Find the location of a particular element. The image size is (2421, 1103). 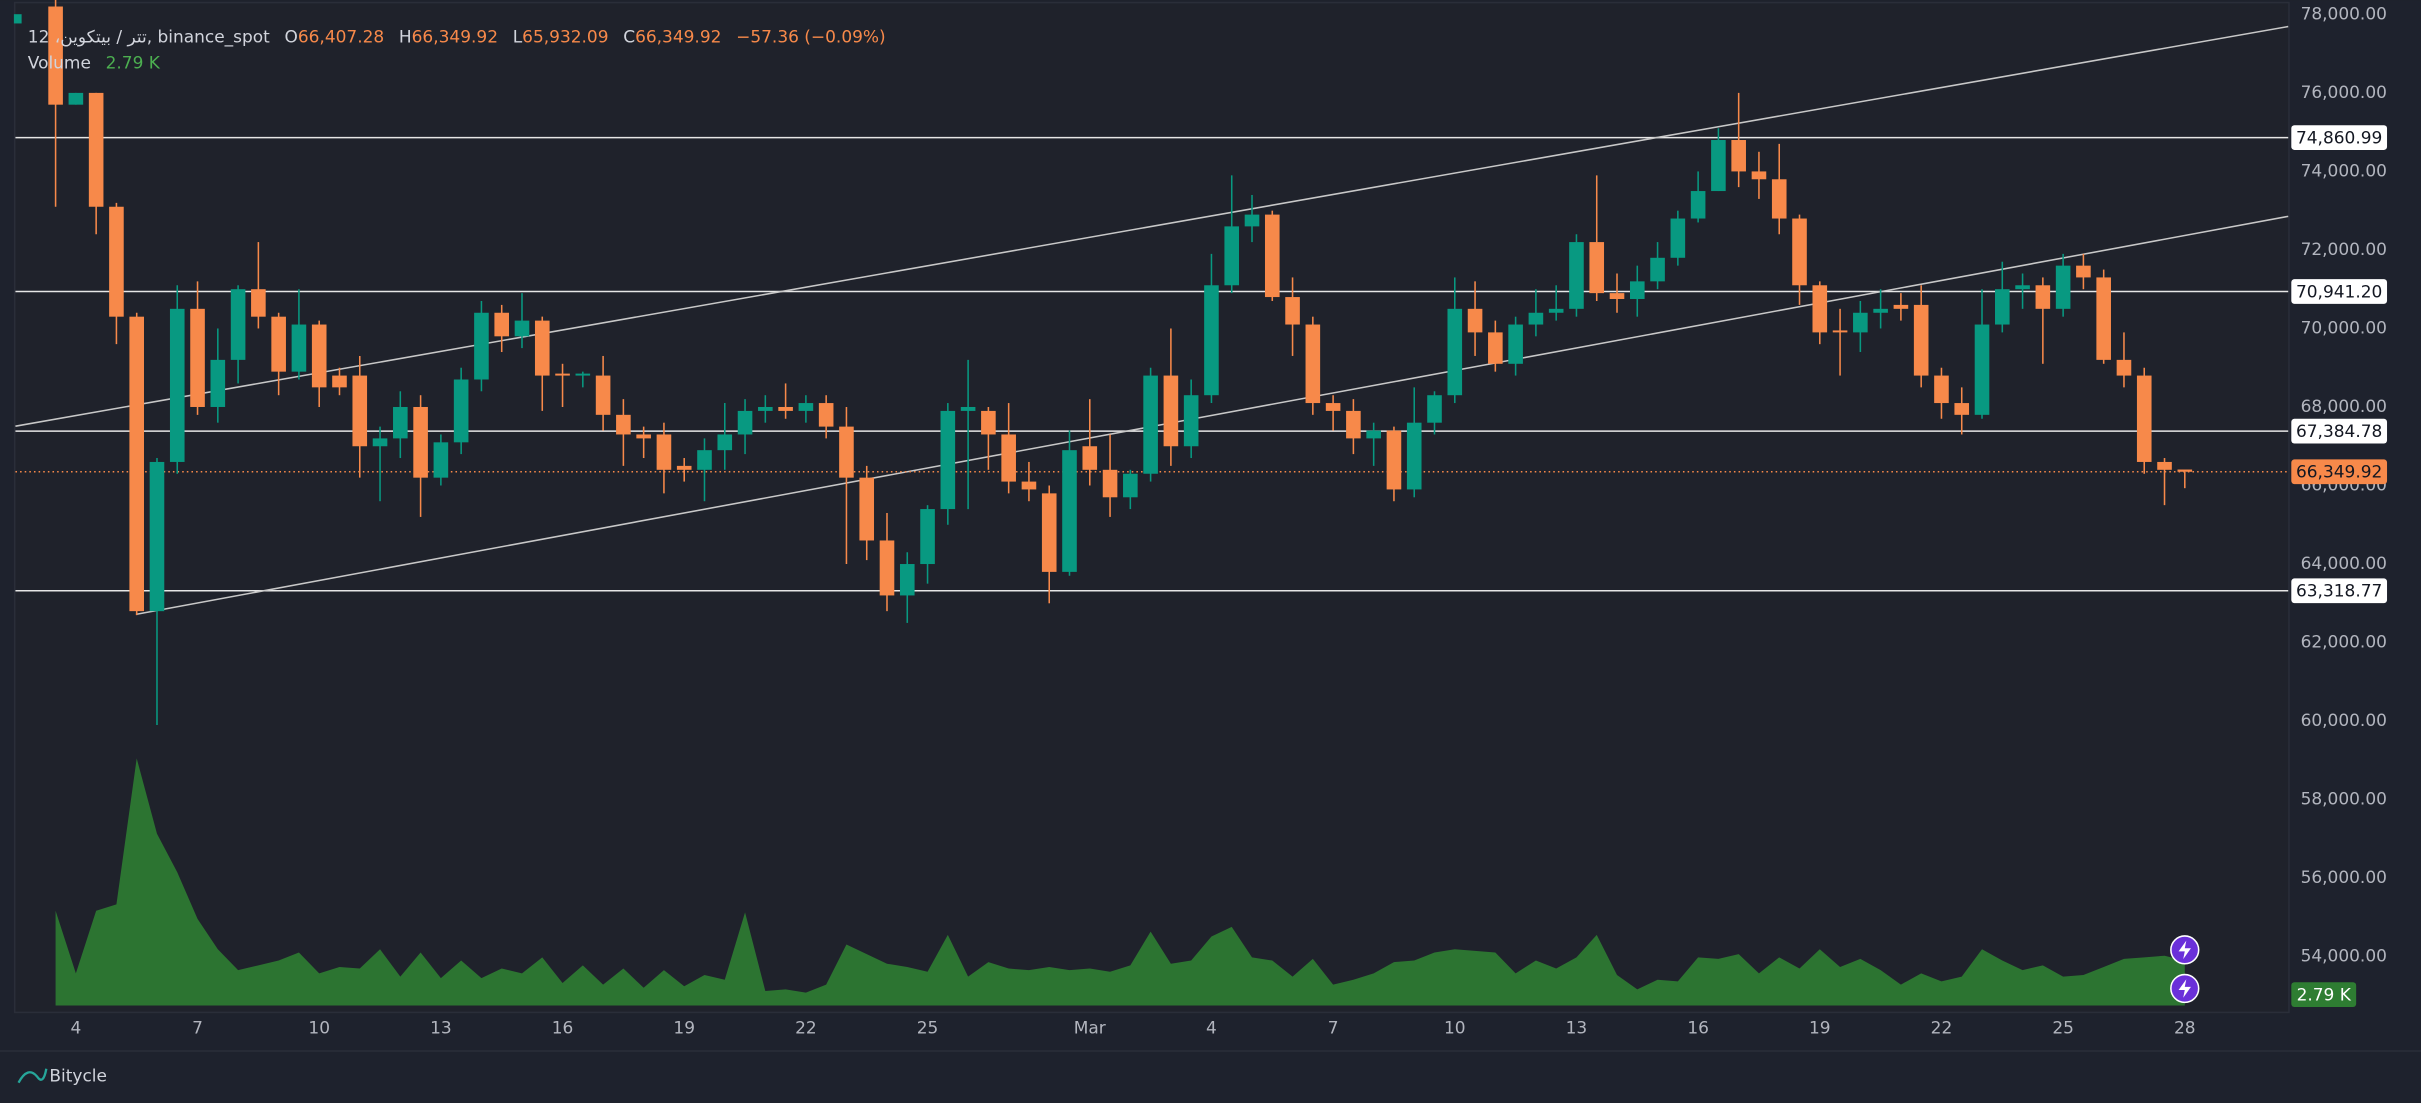

y-tick-label: 76,000.00 is located at coordinates (2344, 93).